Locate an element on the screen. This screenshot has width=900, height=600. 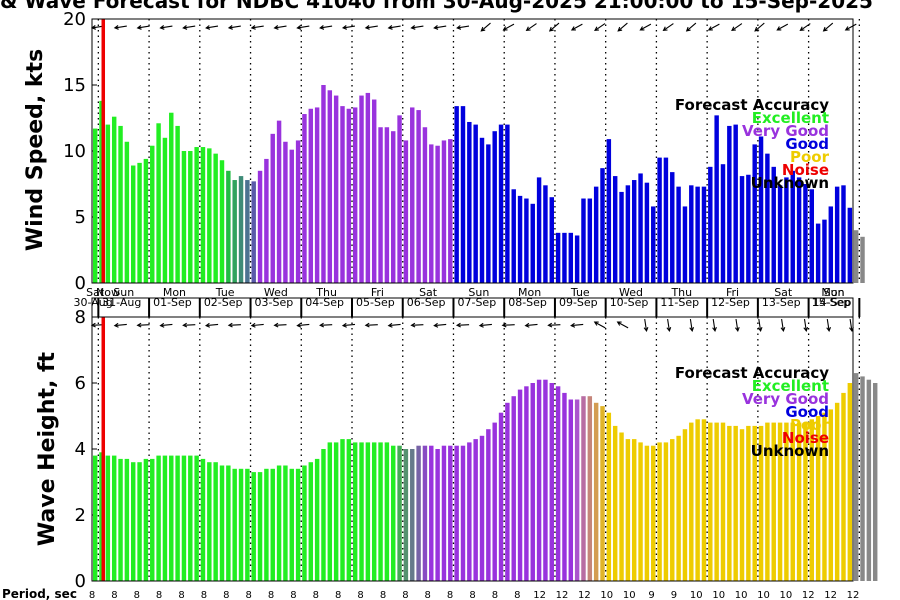
y-tick-label: 0 is located at coordinates (80, 283).